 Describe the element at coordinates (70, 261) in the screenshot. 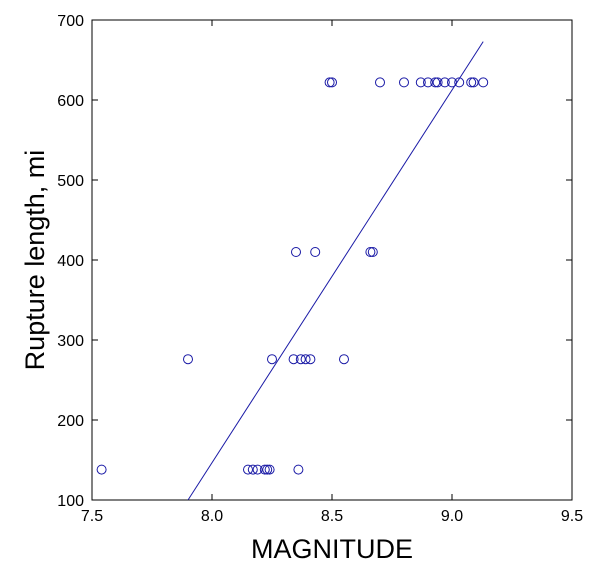

I see `y-tick-label: 400` at that location.